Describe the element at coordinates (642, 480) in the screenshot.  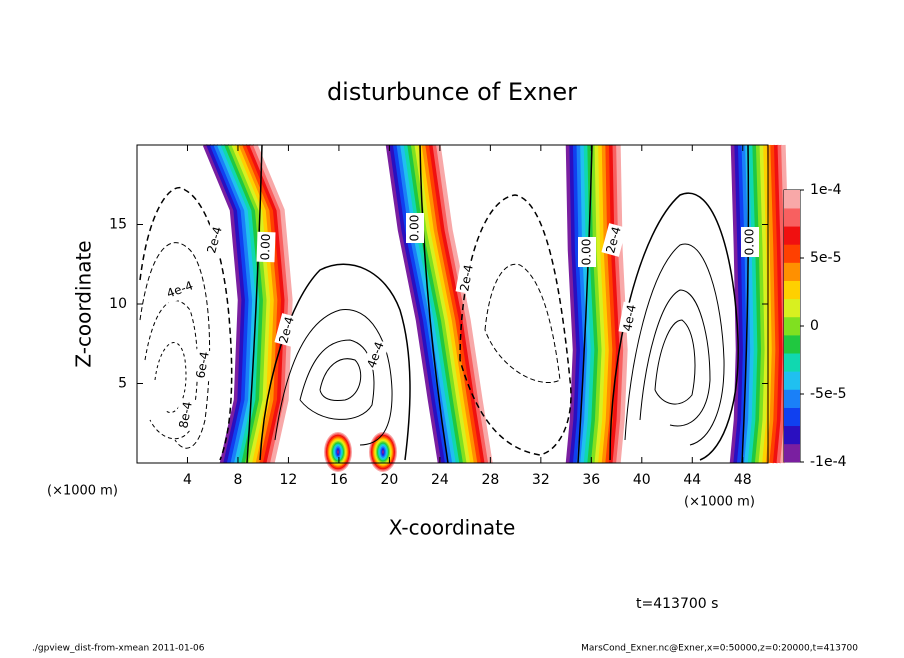
I see `x-tick-label: 40` at that location.